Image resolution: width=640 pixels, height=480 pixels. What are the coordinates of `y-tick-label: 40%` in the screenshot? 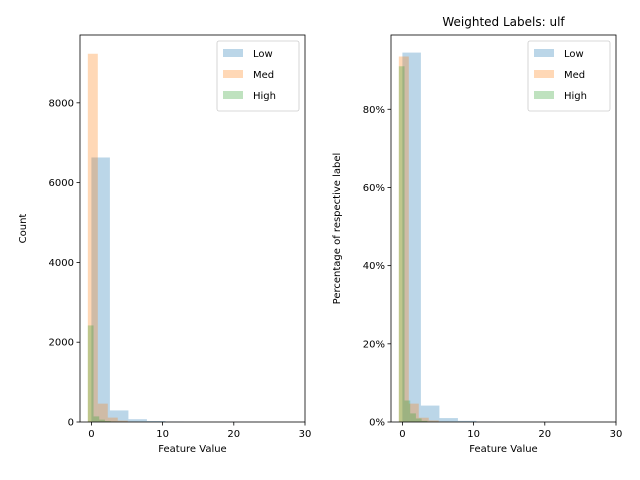 It's located at (374, 266).